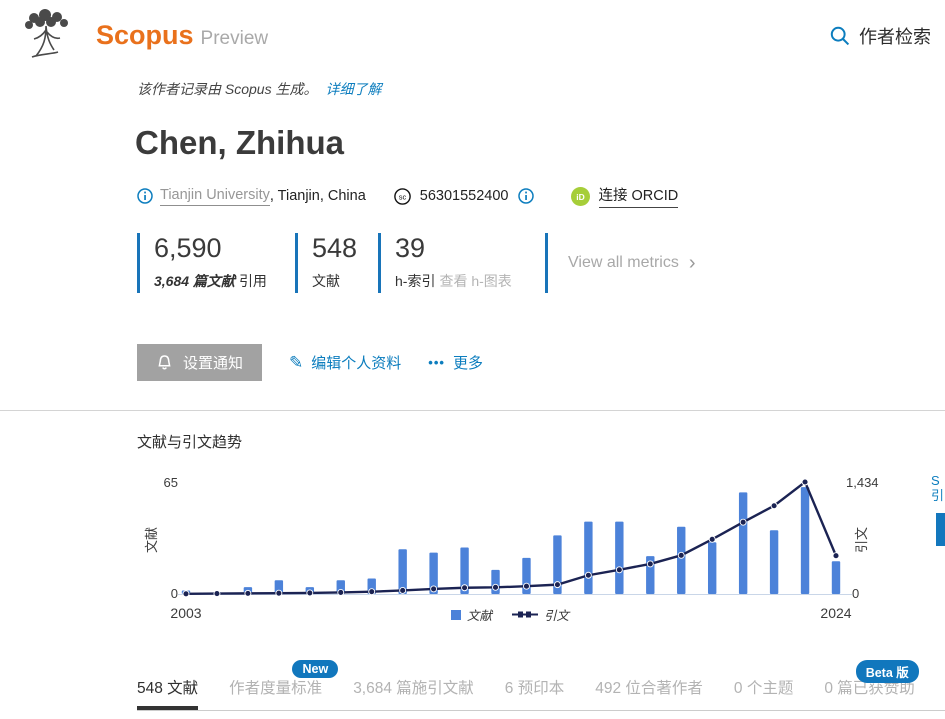 This screenshot has height=719, width=945. I want to click on line-point-2010, so click(403, 590).